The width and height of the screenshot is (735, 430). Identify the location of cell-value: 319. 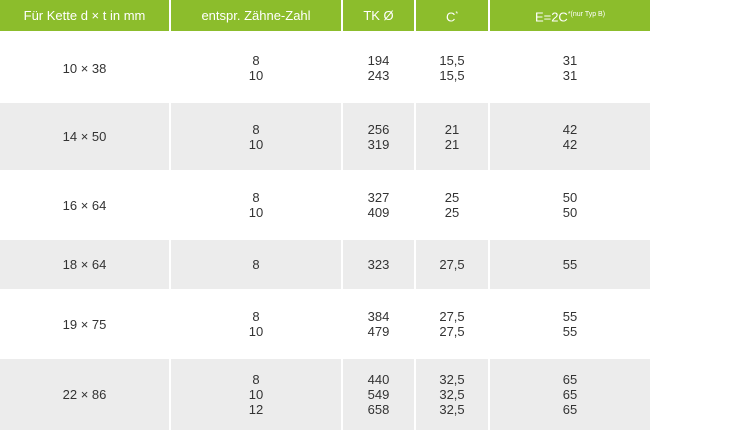
(378, 144).